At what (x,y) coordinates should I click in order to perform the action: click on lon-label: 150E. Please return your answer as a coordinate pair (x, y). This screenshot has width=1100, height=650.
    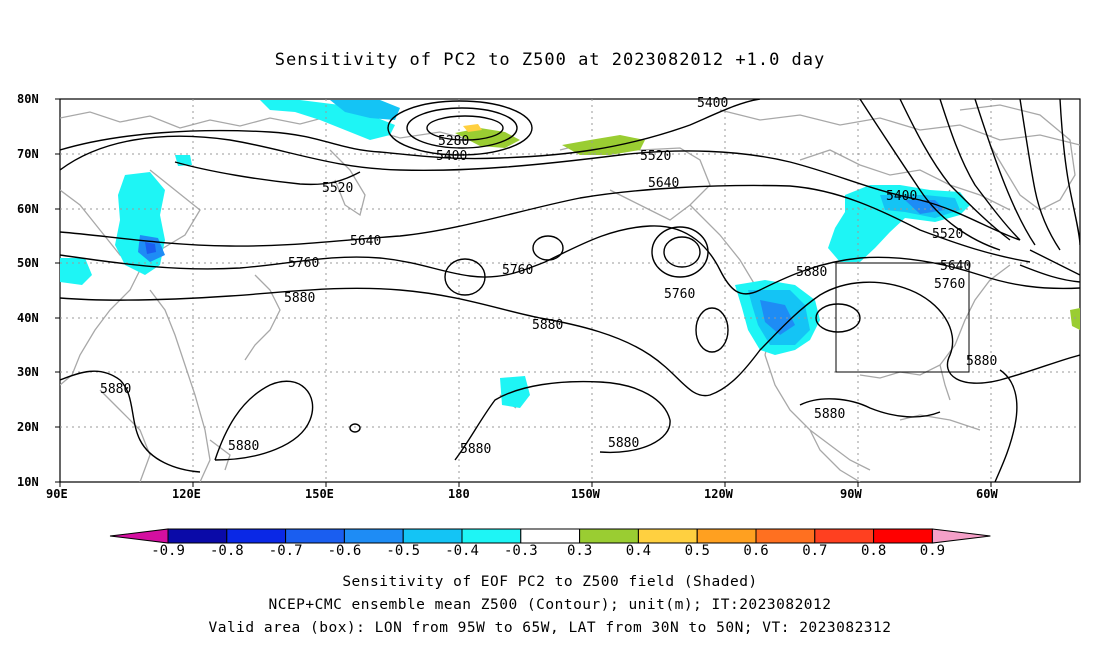
    Looking at the image, I should click on (319, 494).